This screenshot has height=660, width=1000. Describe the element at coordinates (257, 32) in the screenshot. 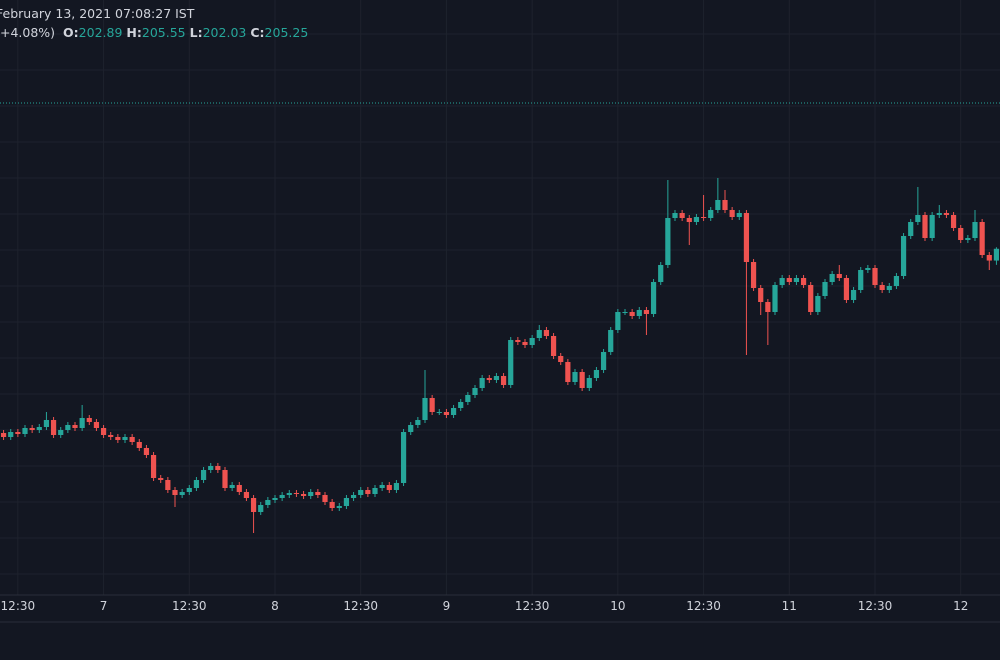

I see `ohlc-label: C:` at that location.